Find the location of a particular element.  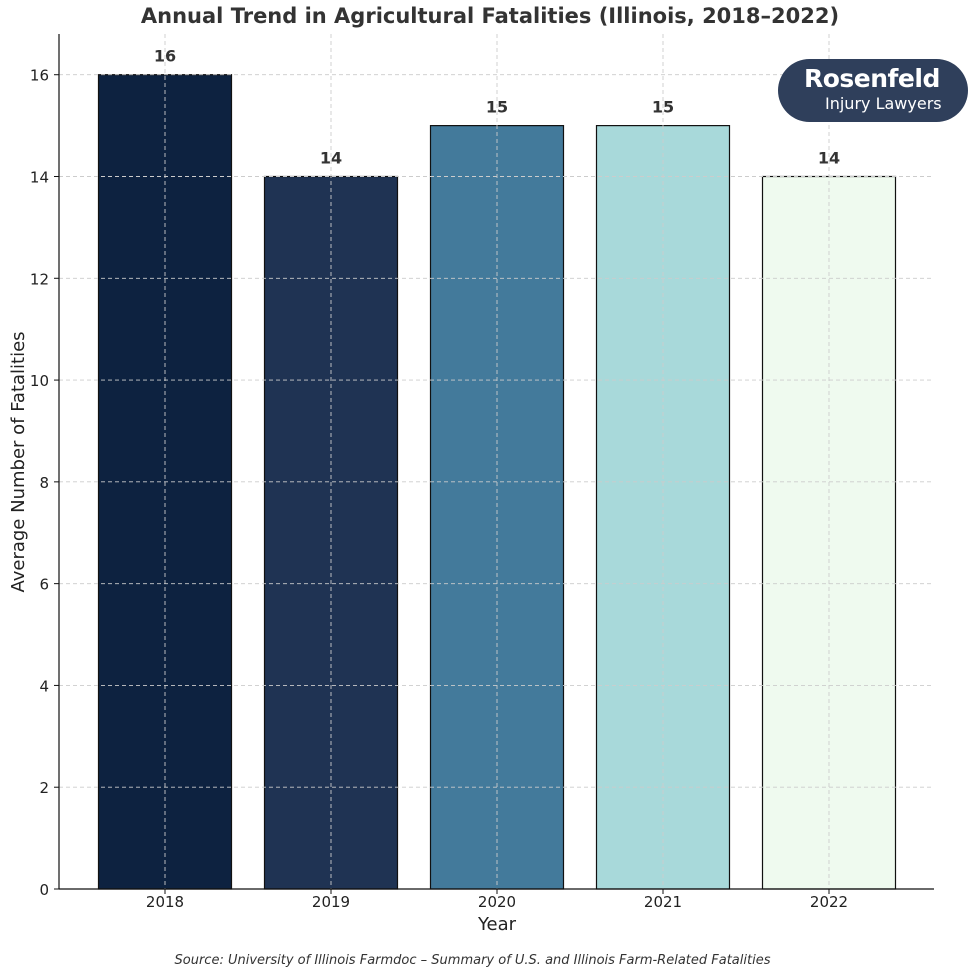

y-tick-label: 4 is located at coordinates (44, 686).